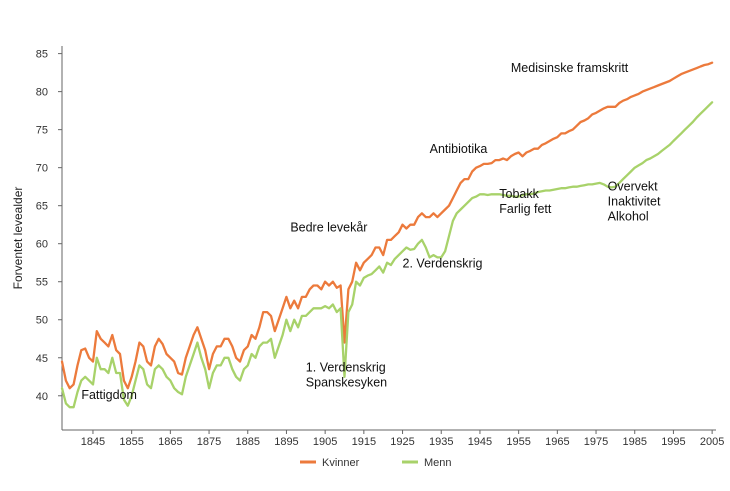 The image size is (730, 491). I want to click on x-tick-label: 1965, so click(557, 442).